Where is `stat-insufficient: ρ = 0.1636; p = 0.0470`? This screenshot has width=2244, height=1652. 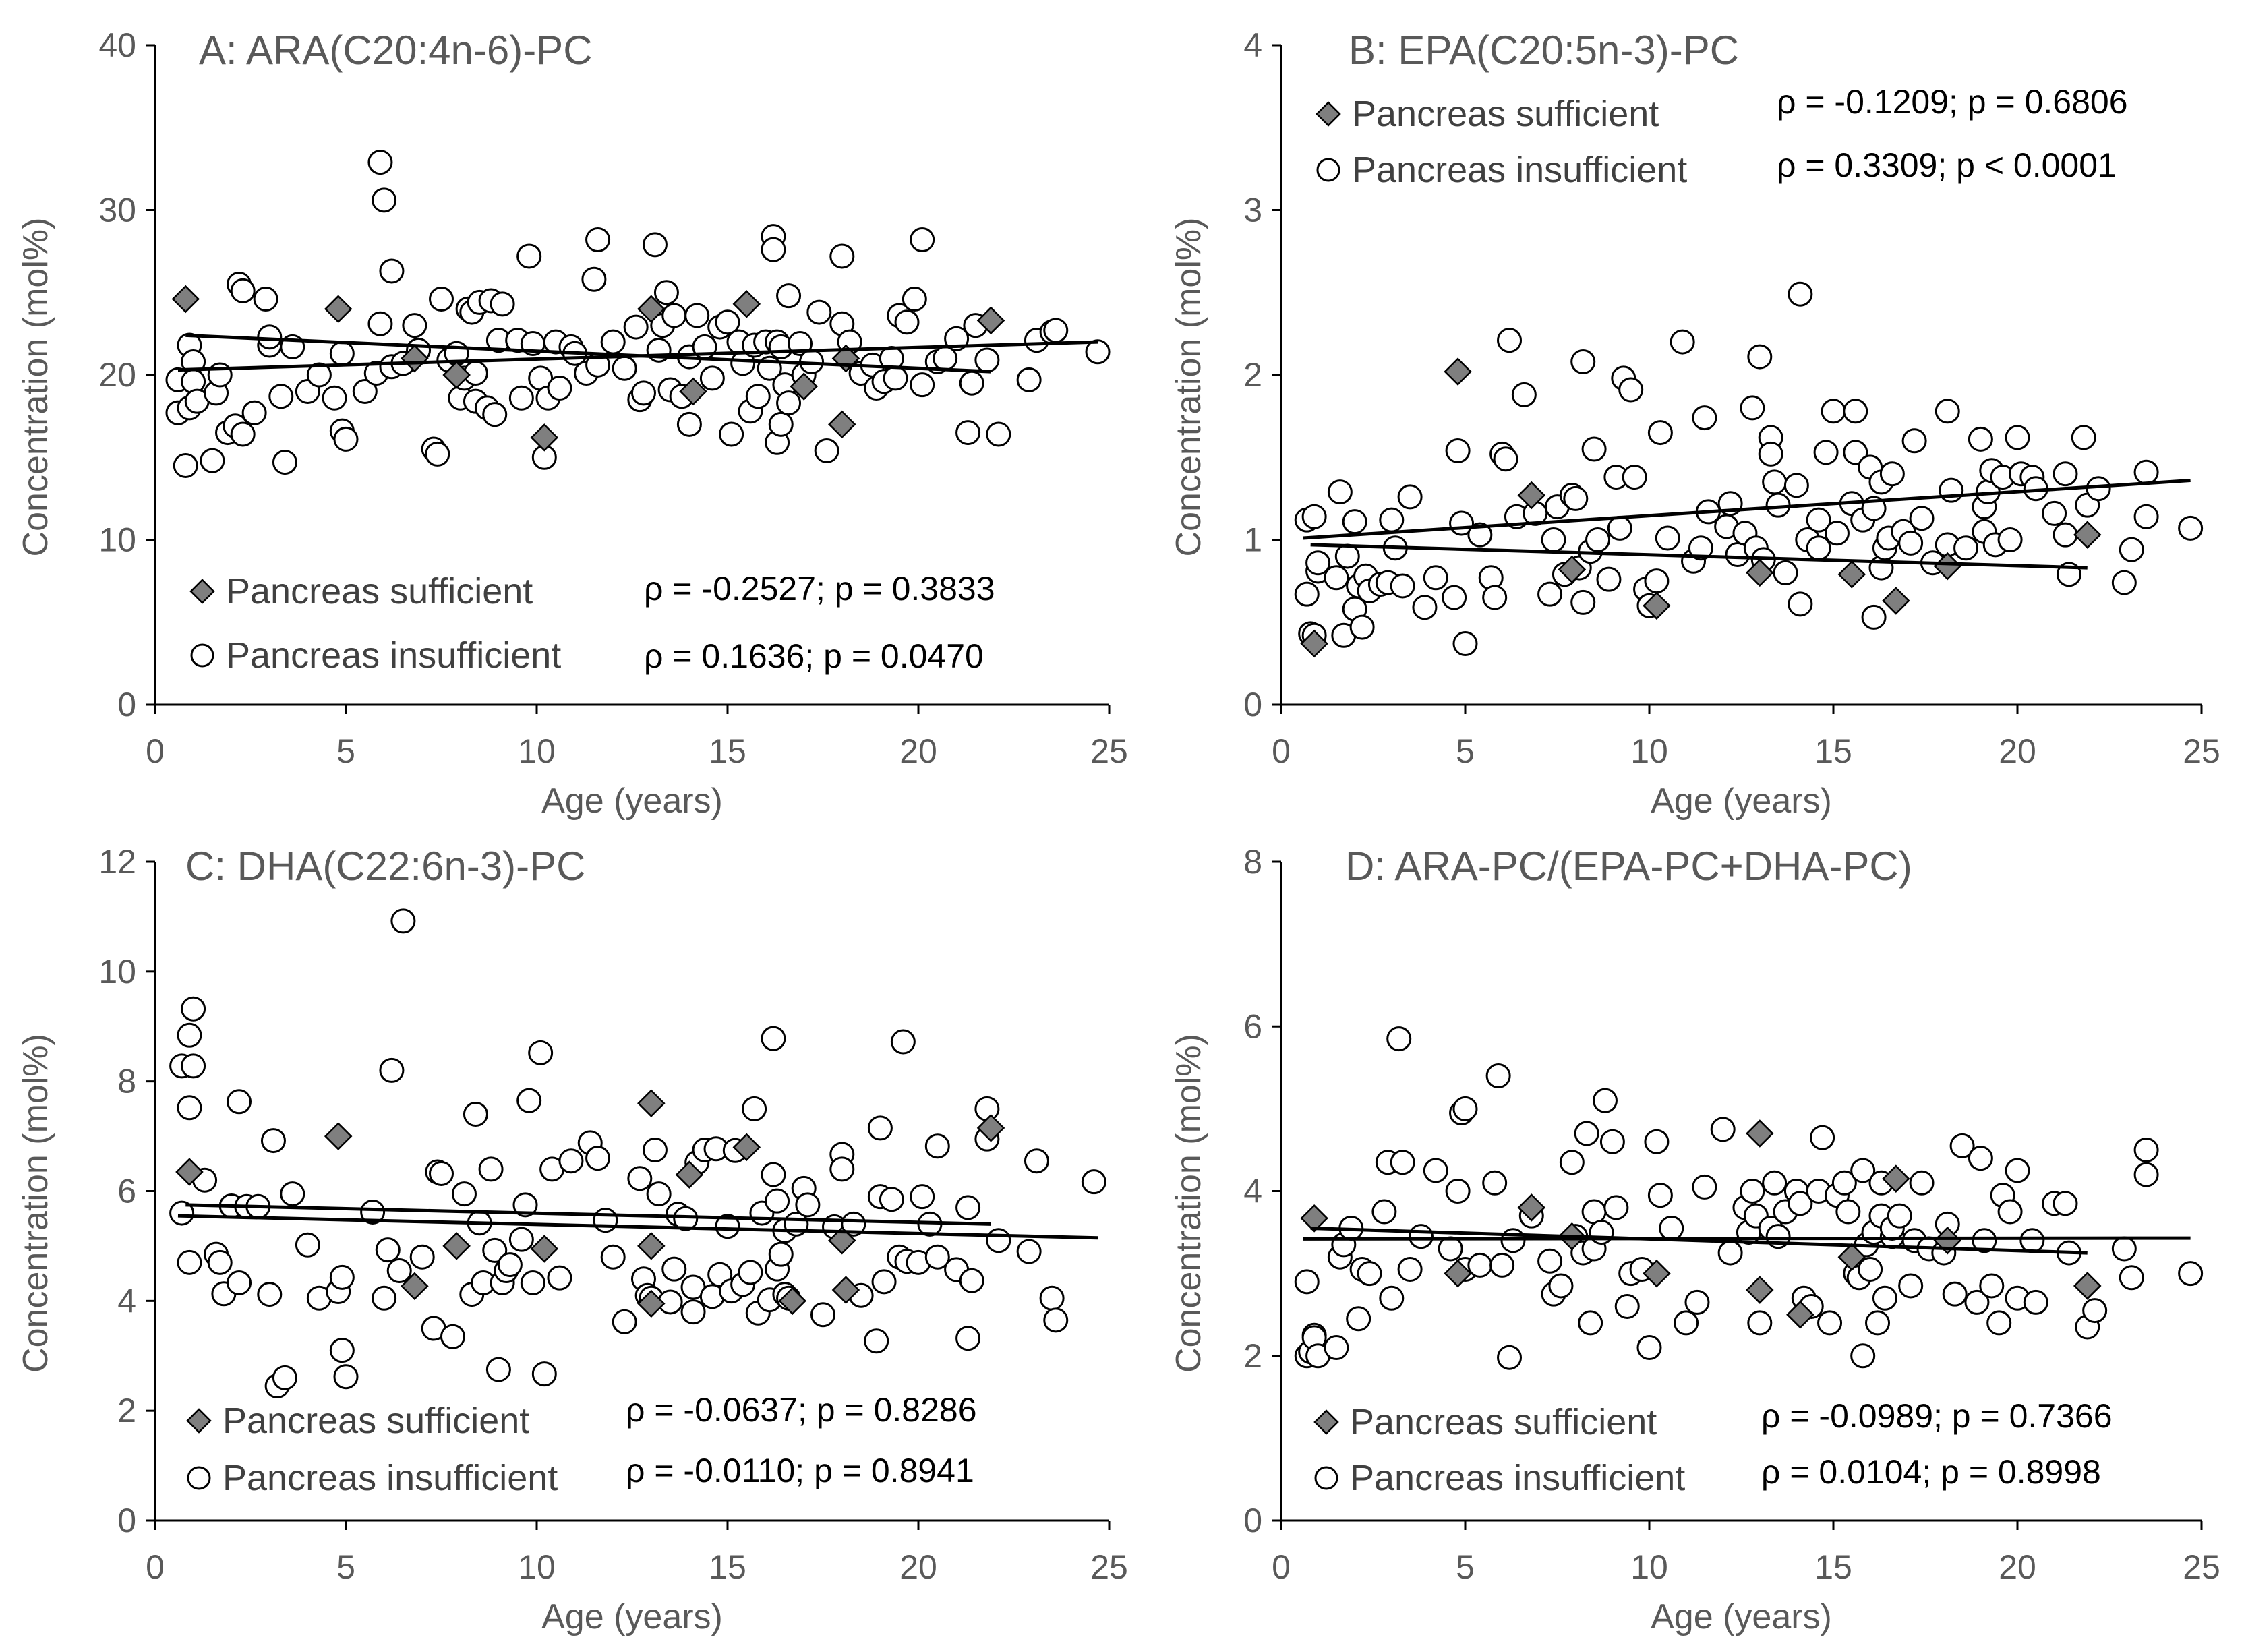 stat-insufficient: ρ = 0.1636; p = 0.0470 is located at coordinates (814, 656).